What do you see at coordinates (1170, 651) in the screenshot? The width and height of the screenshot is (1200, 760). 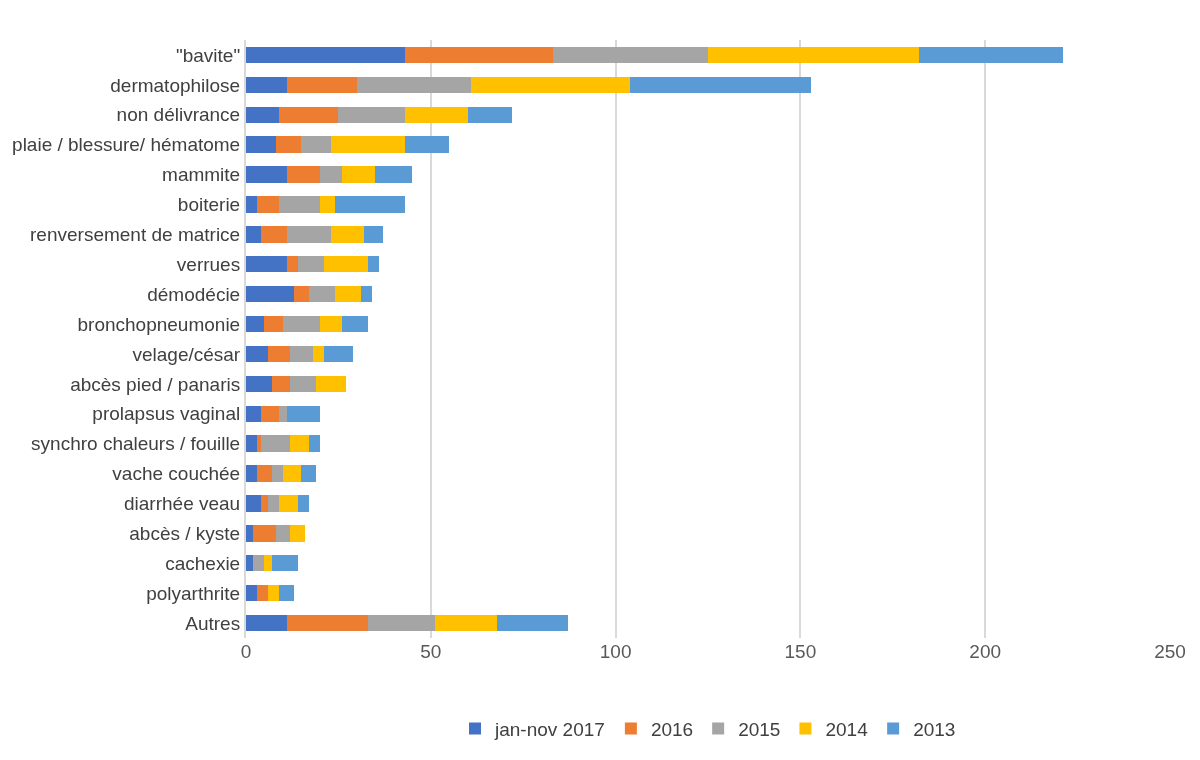 I see `x-tick-label: 250` at bounding box center [1170, 651].